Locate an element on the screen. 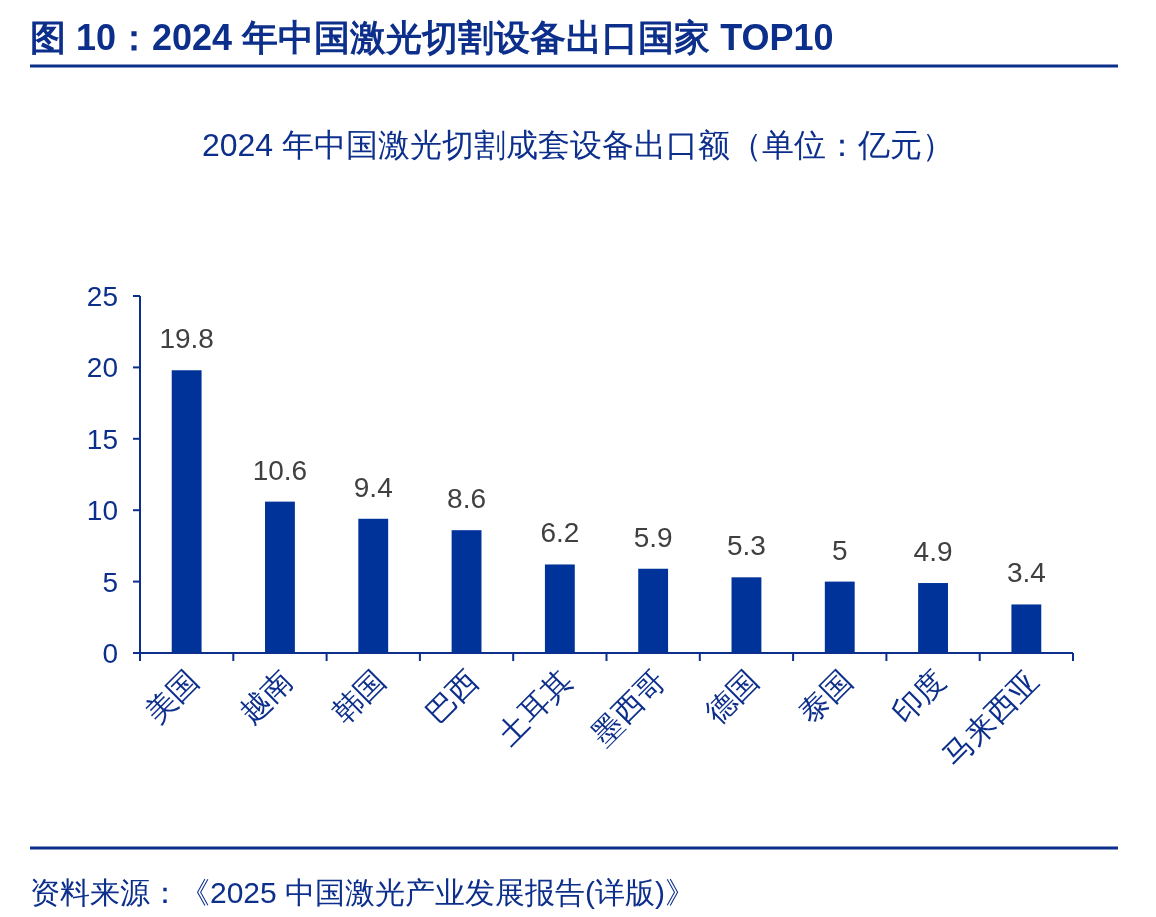  data-label: 5 is located at coordinates (839, 550).